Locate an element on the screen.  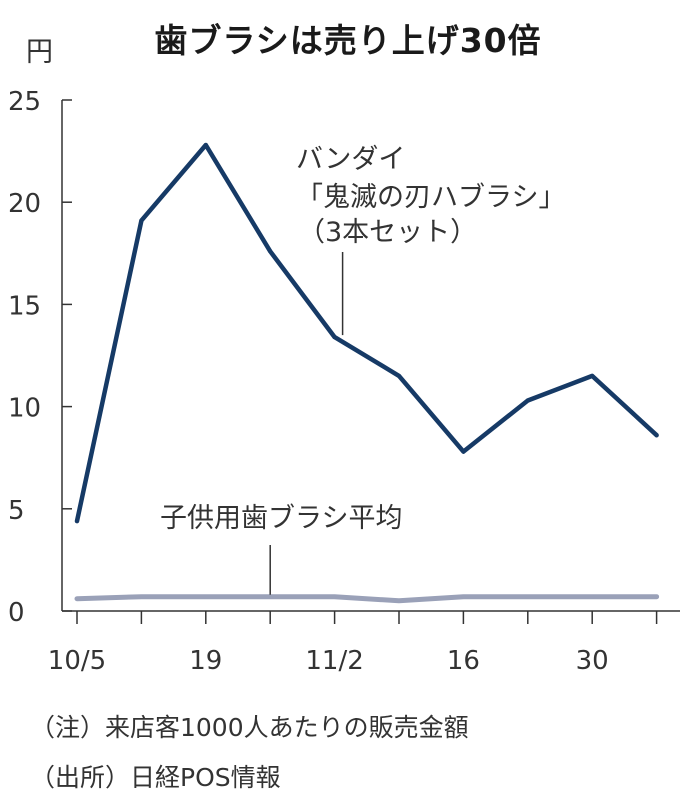
x-tick-label: 10/5 is located at coordinates (77, 661).